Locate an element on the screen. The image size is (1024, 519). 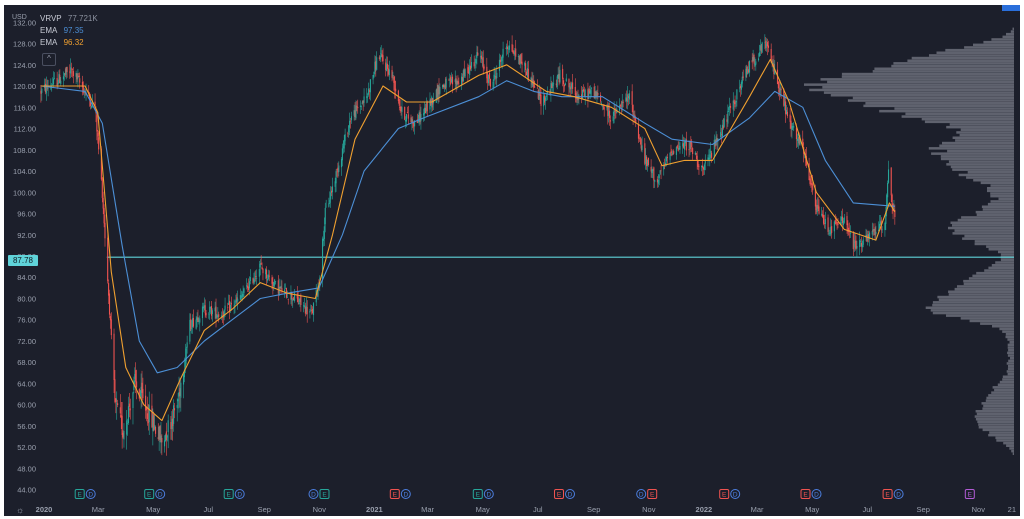
legend-ema-fast: EMA 97.35 is located at coordinates (69, 31).